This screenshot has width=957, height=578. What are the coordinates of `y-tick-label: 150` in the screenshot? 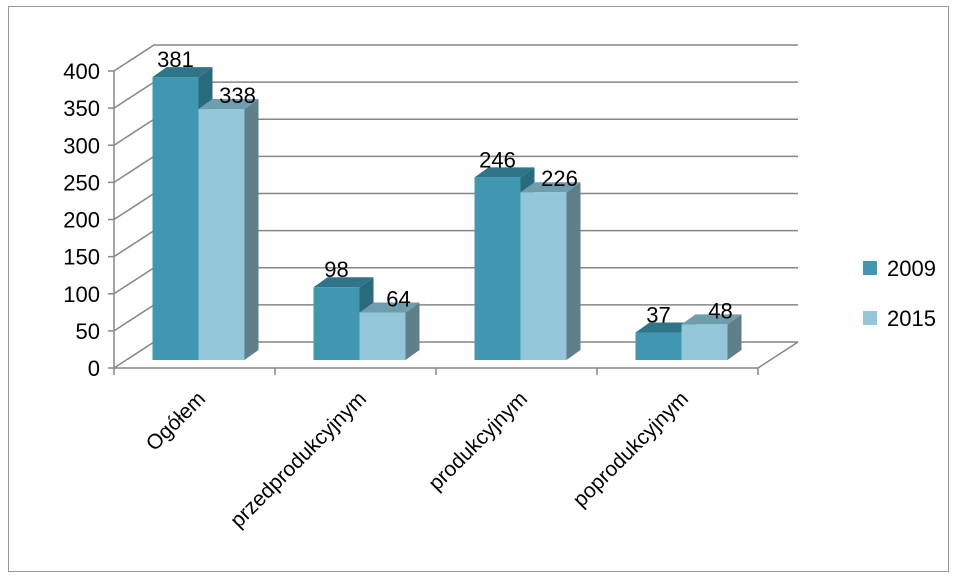 It's located at (81, 257).